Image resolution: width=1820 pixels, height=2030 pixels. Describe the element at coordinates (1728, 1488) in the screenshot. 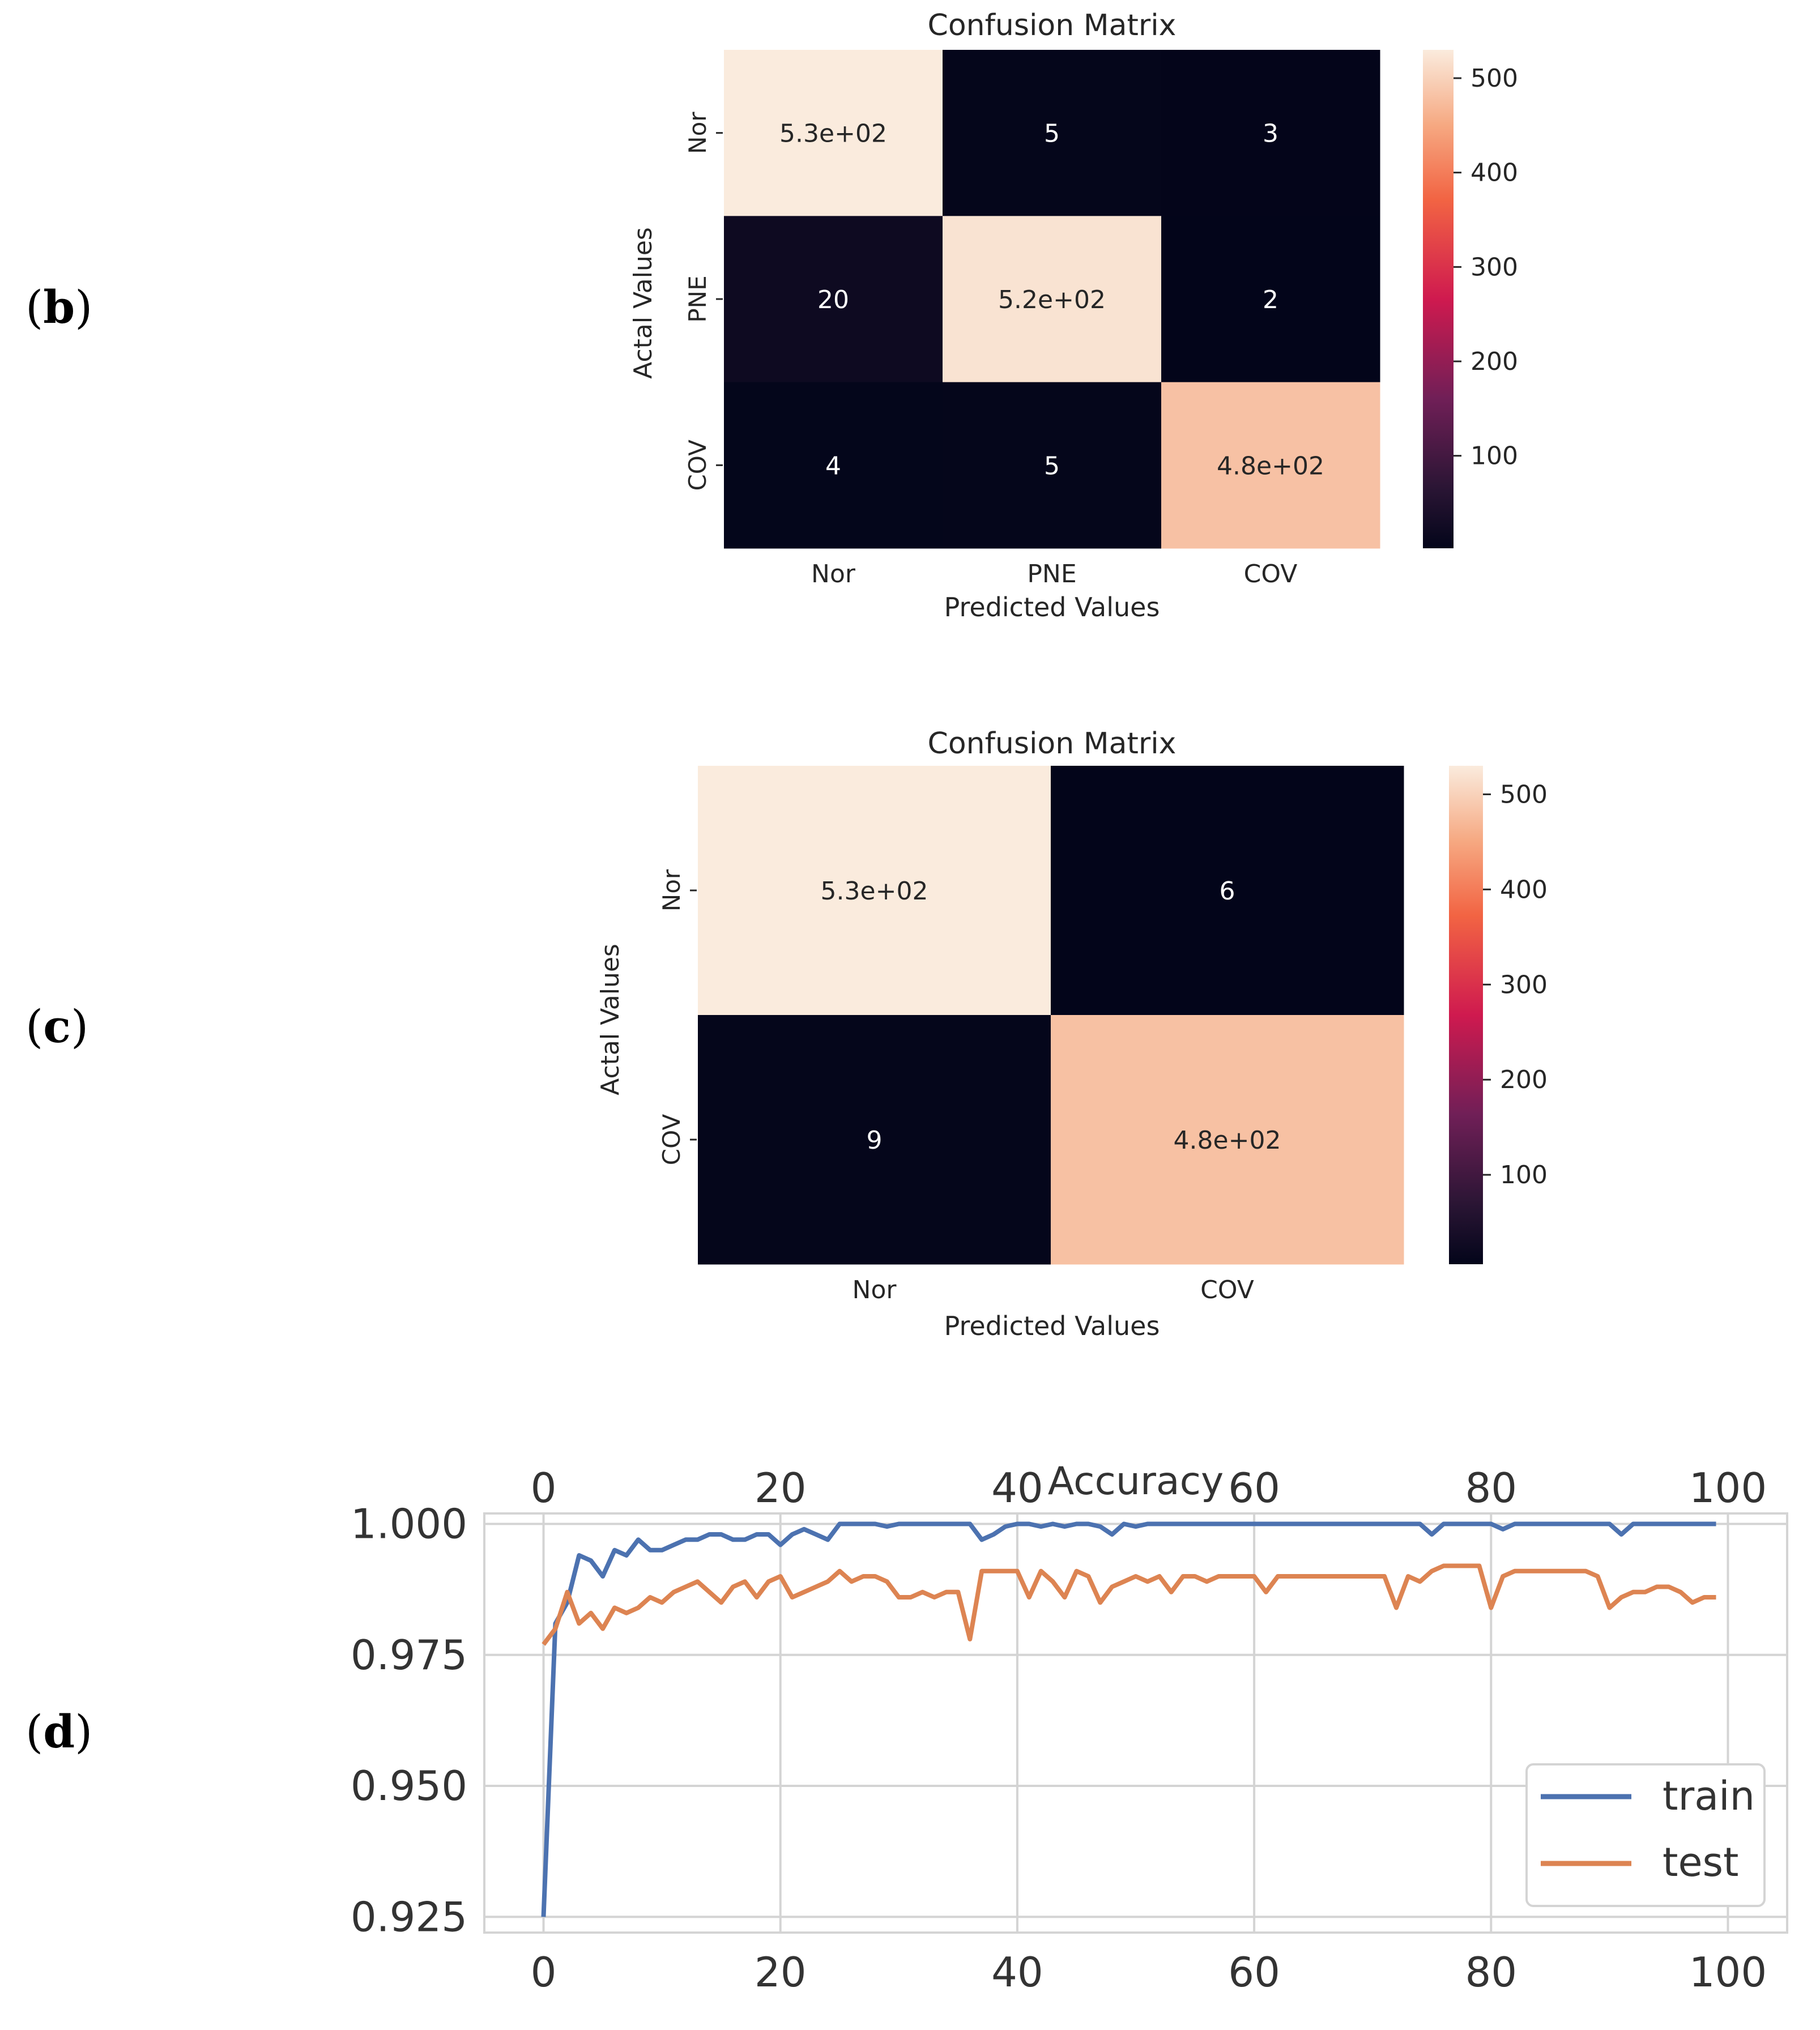

I see `x-tick-label-top: 100` at that location.